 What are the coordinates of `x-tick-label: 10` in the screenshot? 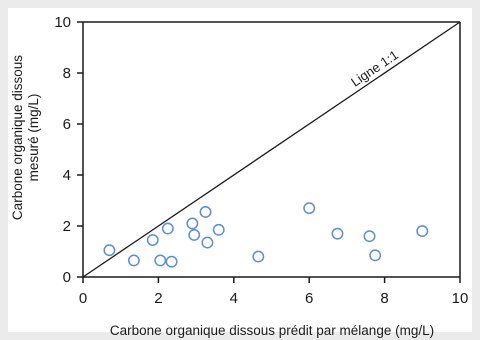 It's located at (460, 298).